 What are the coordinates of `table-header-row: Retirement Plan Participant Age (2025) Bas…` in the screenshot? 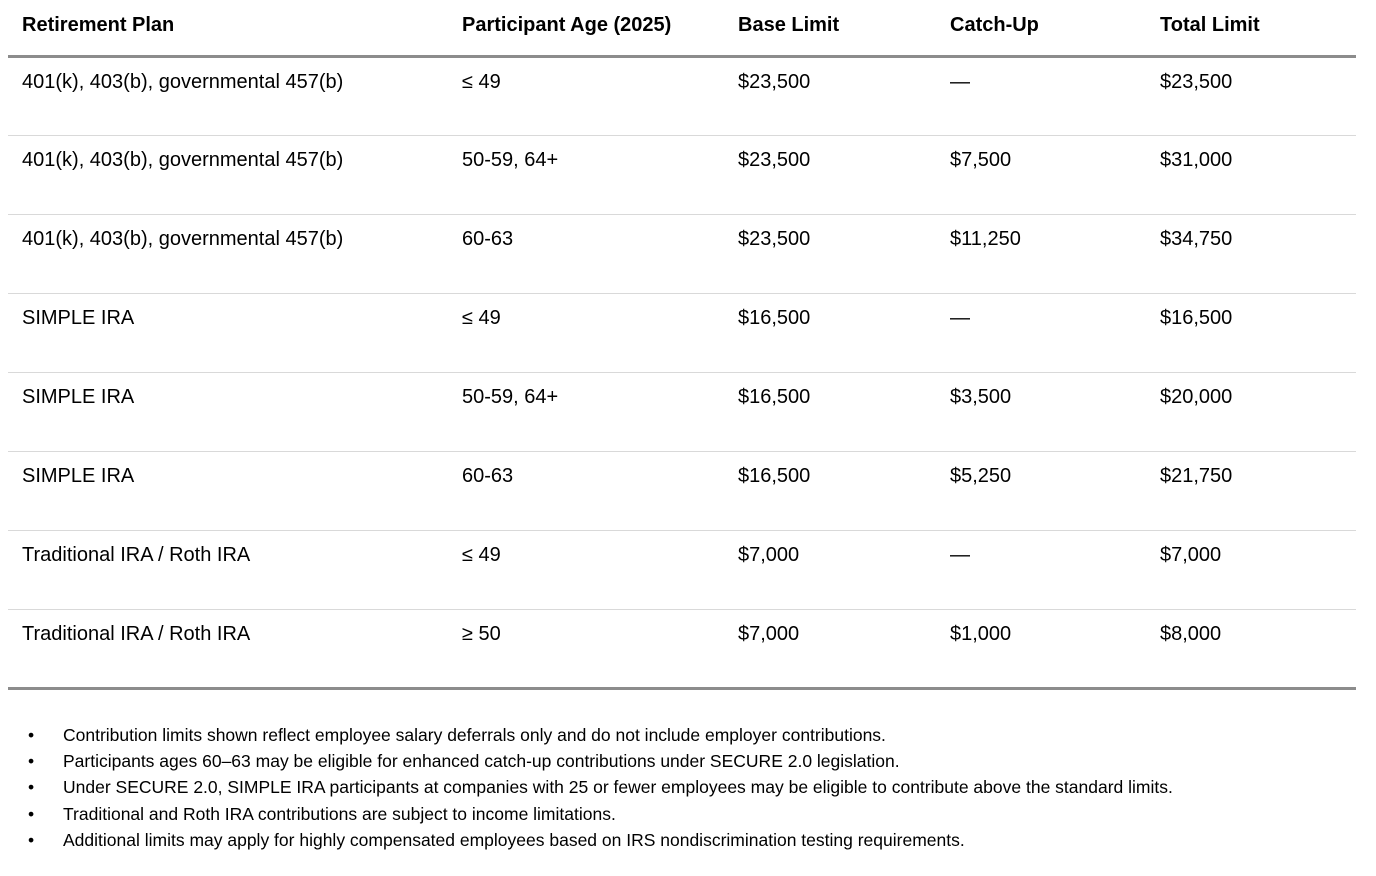 It's located at (682, 29).